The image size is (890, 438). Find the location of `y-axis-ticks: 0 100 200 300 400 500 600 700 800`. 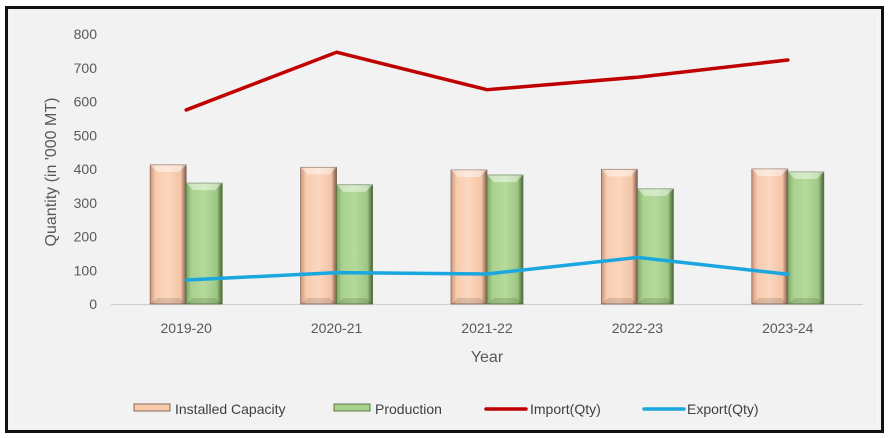

y-axis-ticks: 0 100 200 300 400 500 600 700 800 is located at coordinates (86, 169).